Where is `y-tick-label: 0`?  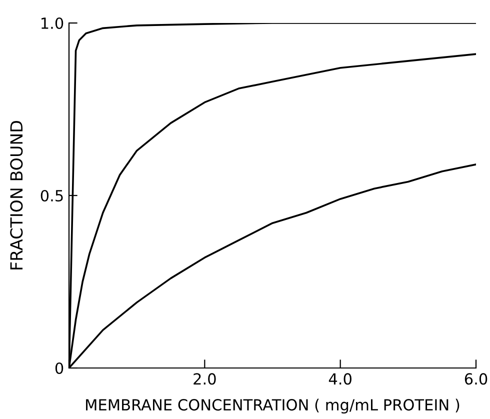 y-tick-label: 0 is located at coordinates (59, 368).